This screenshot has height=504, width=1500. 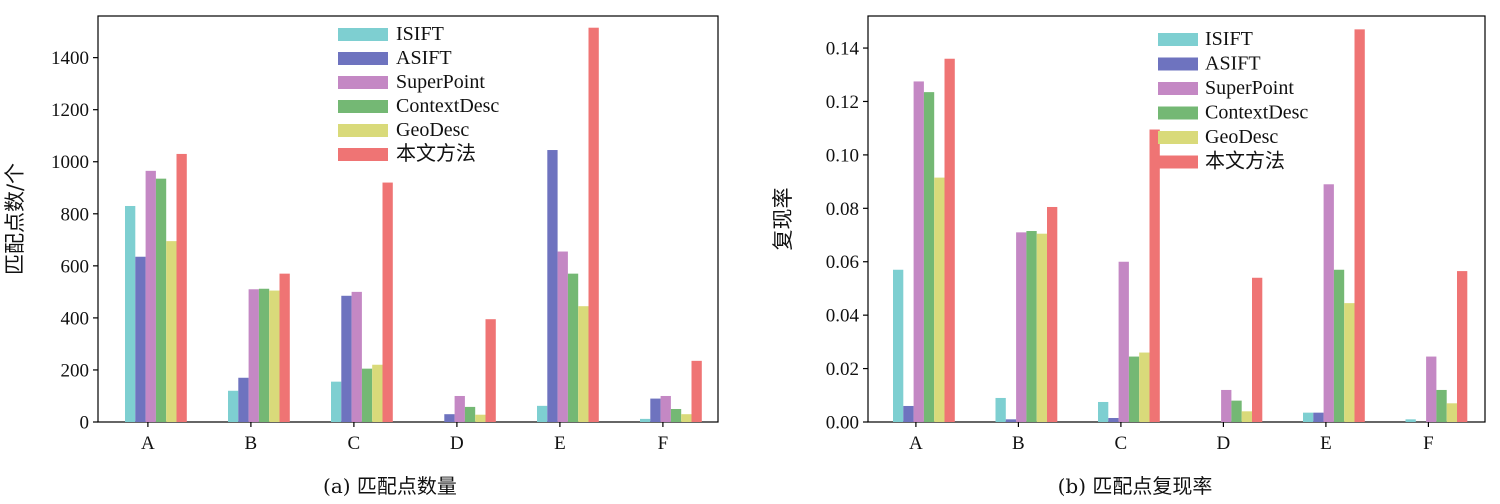 I want to click on y-tick-label: 600, so click(x=75, y=266).